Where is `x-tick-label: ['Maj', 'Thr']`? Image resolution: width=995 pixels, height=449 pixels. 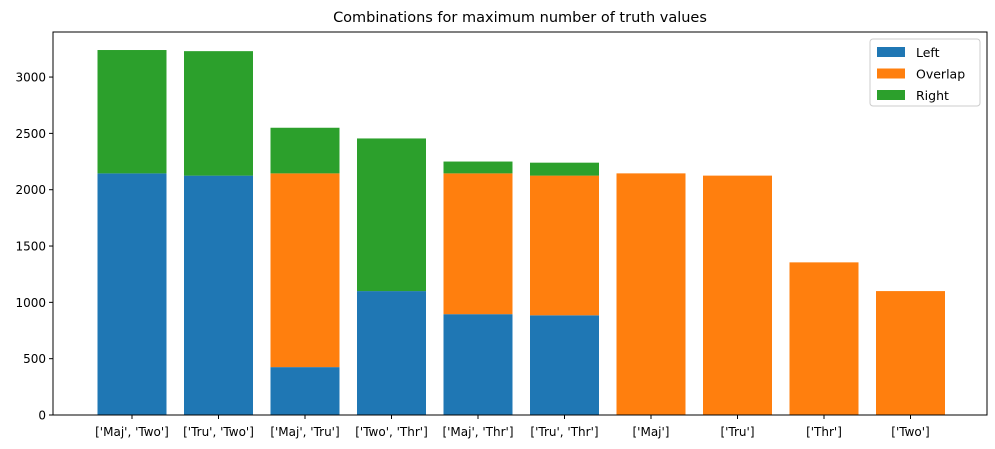
x-tick-label: ['Maj', 'Thr'] is located at coordinates (477, 432).